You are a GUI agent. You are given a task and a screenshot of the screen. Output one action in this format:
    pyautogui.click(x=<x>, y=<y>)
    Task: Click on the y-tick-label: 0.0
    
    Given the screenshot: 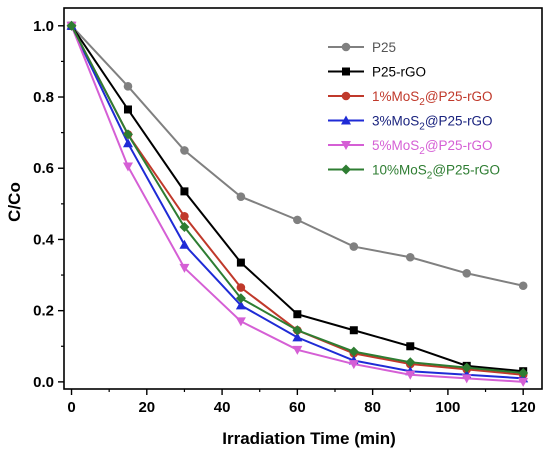 What is the action you would take?
    pyautogui.click(x=43, y=382)
    